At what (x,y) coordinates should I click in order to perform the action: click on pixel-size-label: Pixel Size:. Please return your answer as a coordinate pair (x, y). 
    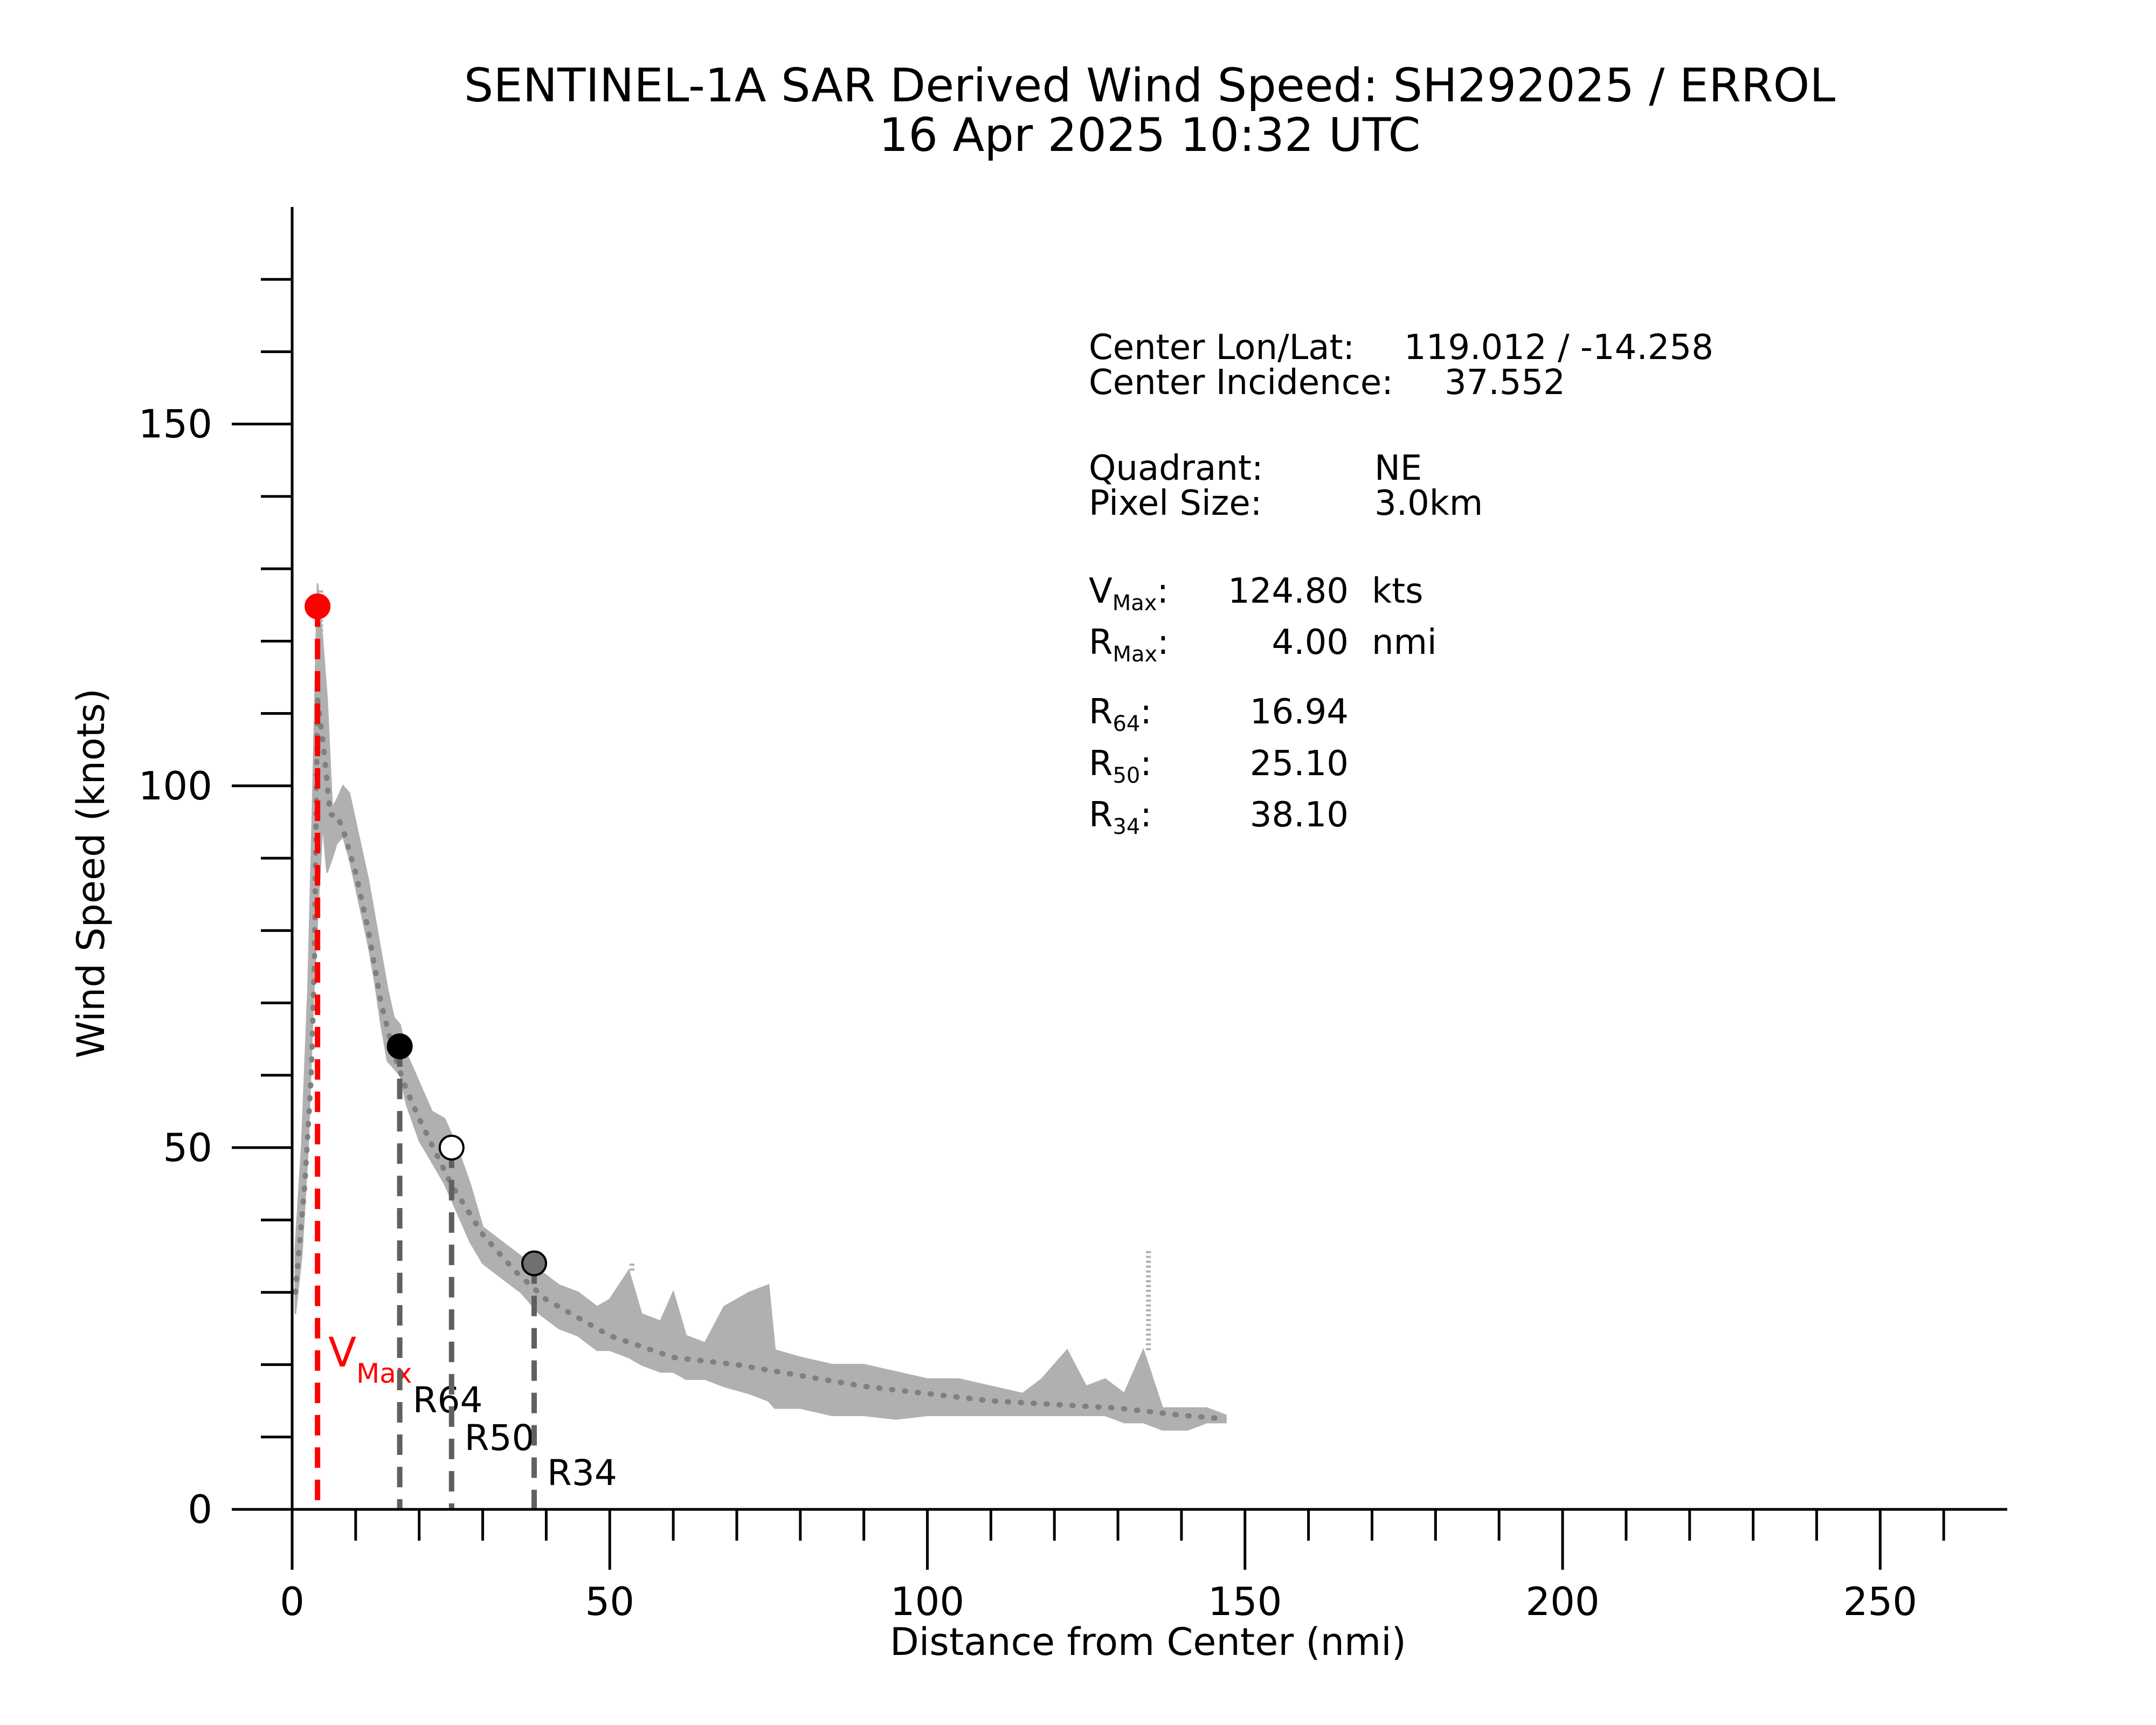
    Looking at the image, I should click on (1175, 503).